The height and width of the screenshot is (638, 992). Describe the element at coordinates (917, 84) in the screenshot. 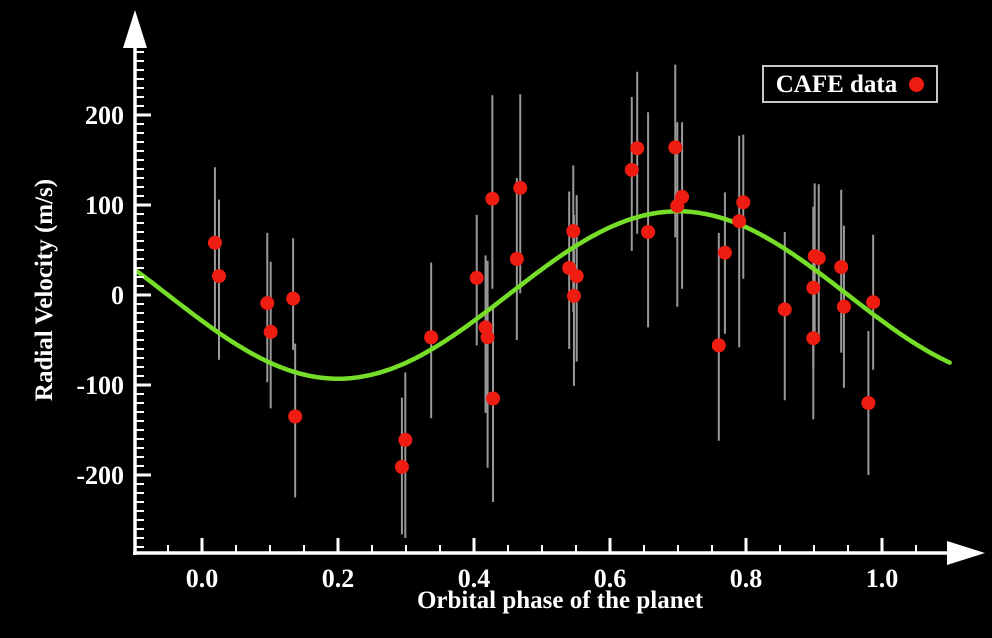

I see `legend-marker-icon` at that location.